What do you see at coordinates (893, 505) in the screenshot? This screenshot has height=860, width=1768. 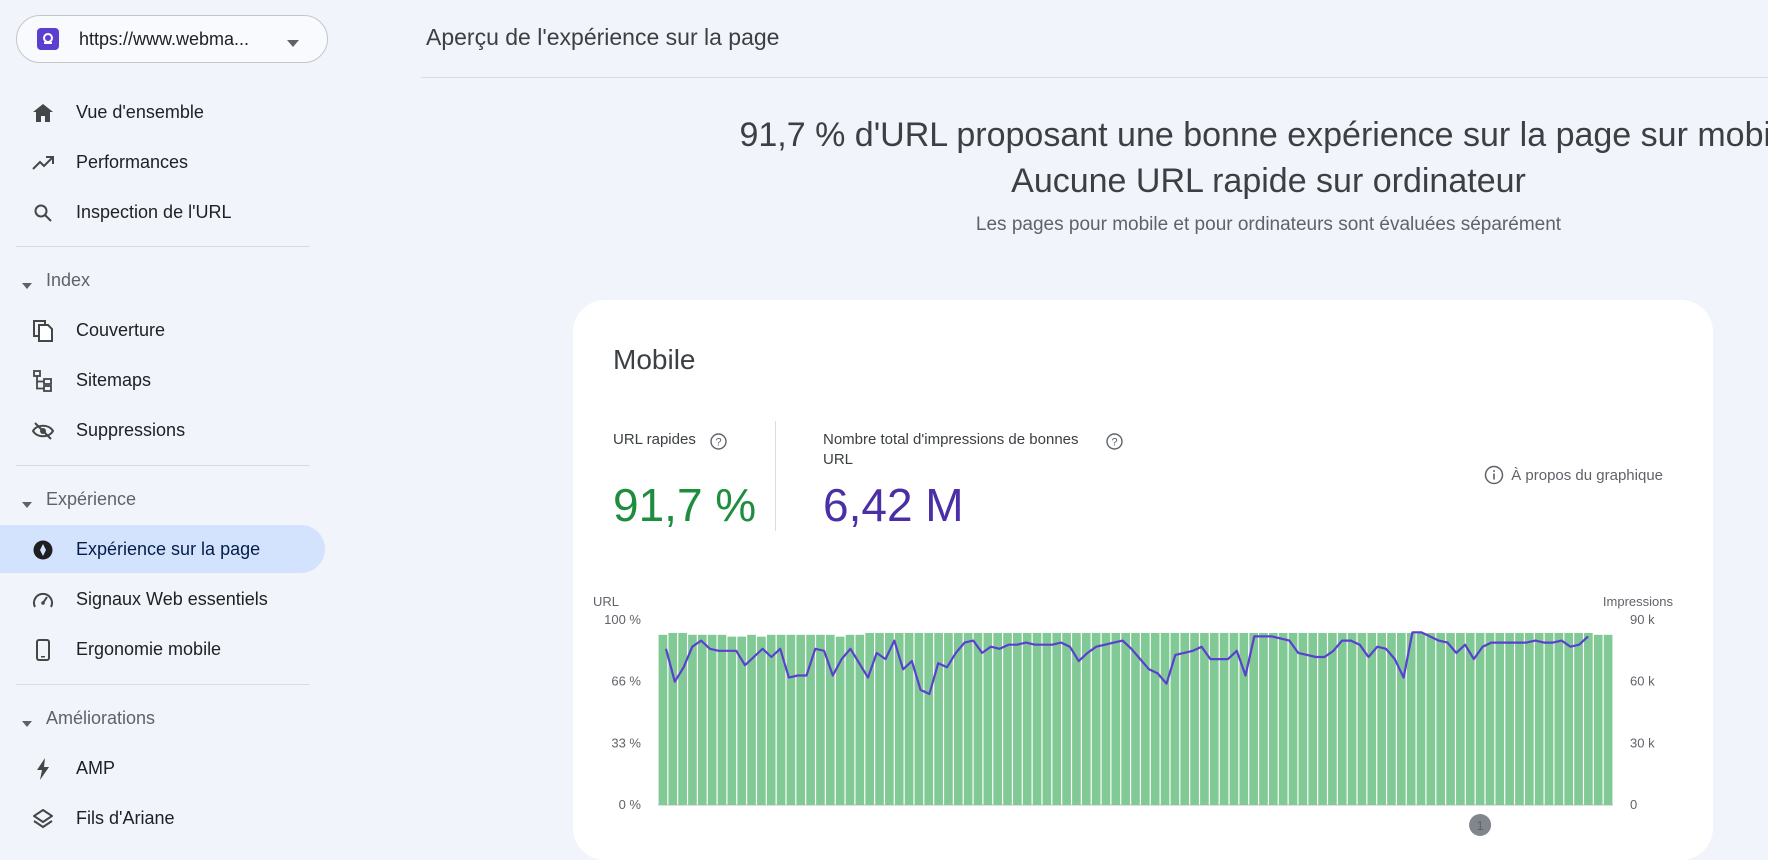 I see `metric-value-impressions: 6,42 M` at bounding box center [893, 505].